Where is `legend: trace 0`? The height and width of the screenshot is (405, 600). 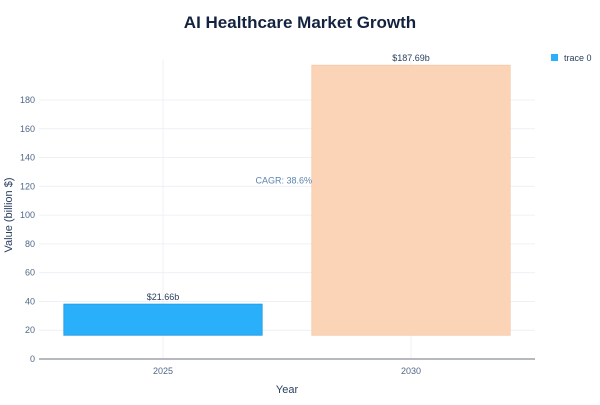
legend: trace 0 is located at coordinates (571, 58).